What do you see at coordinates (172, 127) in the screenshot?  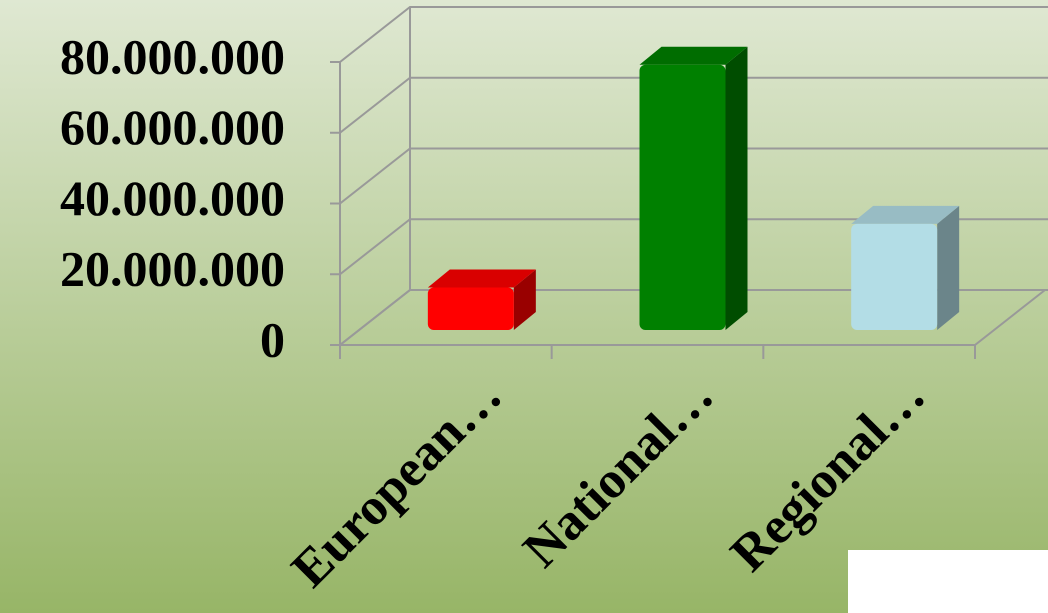 I see `y-tick-label: 60.000.000` at bounding box center [172, 127].